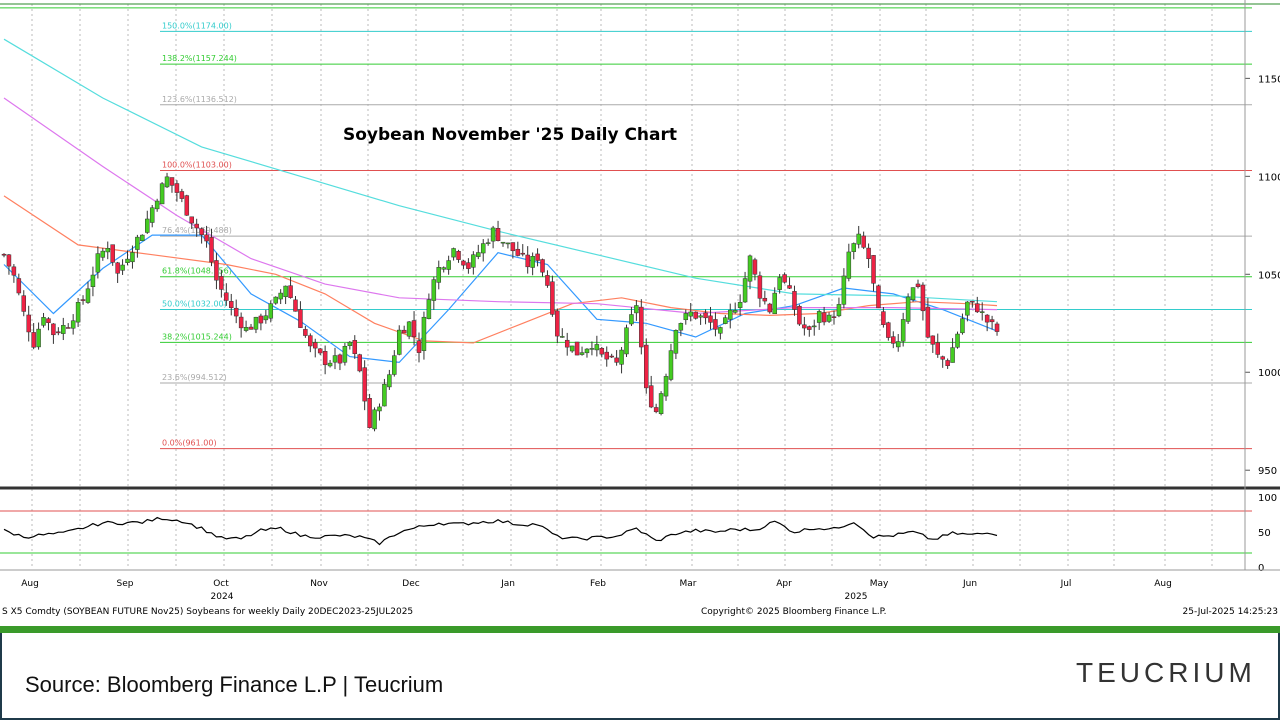  Describe the element at coordinates (197, 271) in the screenshot. I see `fib-label: 61.8%(1048.756)` at that location.